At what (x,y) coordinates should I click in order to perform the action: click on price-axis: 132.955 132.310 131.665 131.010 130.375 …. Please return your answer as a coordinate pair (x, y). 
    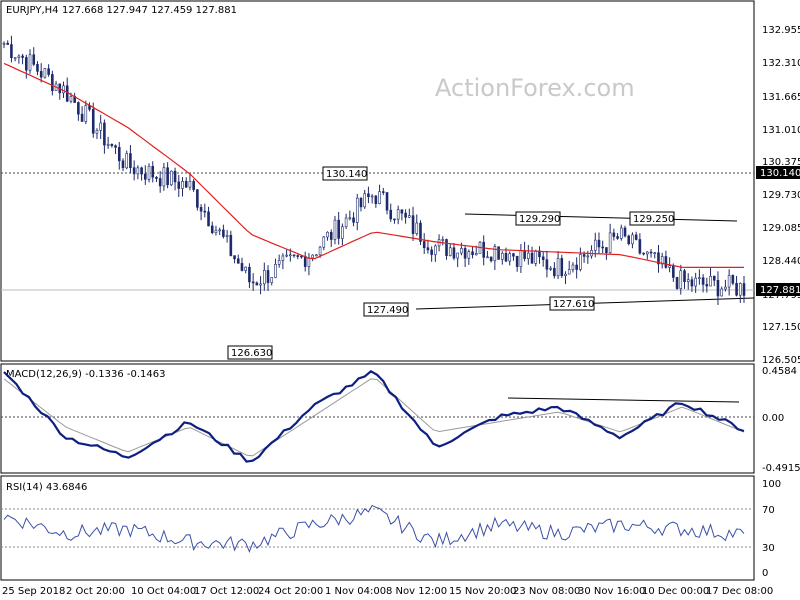
    Looking at the image, I should click on (781, 195).